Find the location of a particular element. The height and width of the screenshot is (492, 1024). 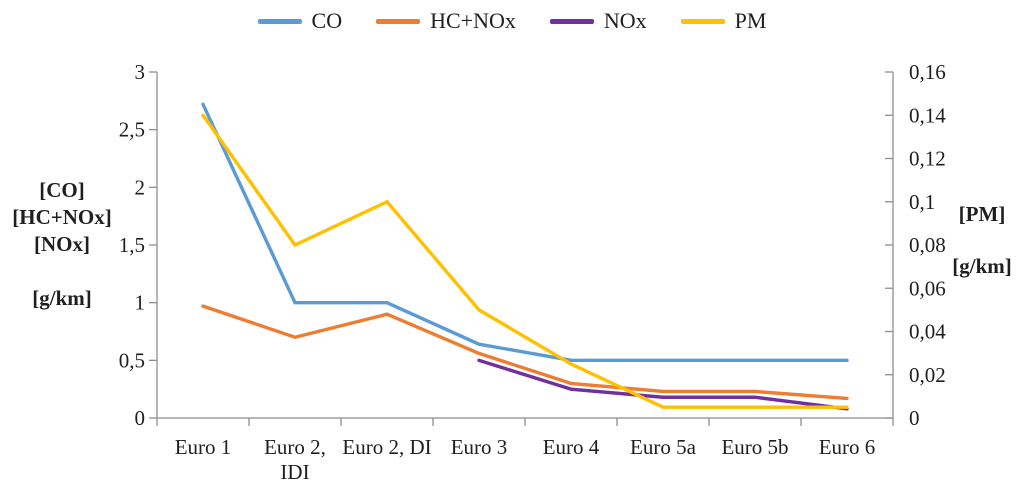

legend-swatch-pm is located at coordinates (702, 21).